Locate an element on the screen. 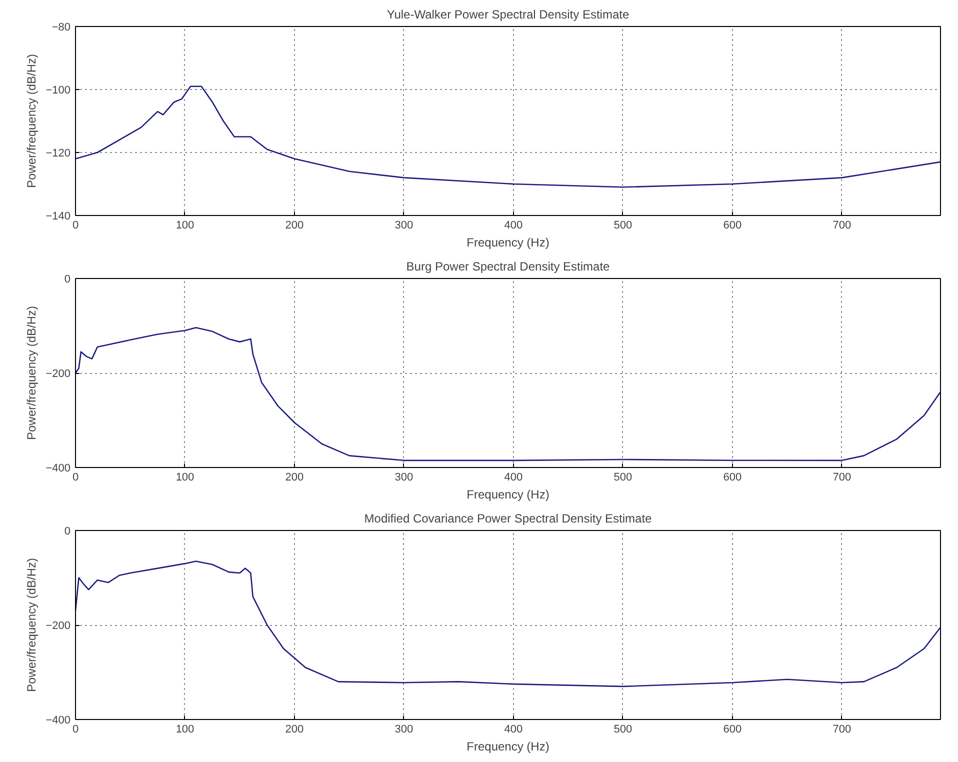 This screenshot has width=958, height=762. chart-title: Modified Covariance Power Spectral Density Estimate is located at coordinates (508, 519).